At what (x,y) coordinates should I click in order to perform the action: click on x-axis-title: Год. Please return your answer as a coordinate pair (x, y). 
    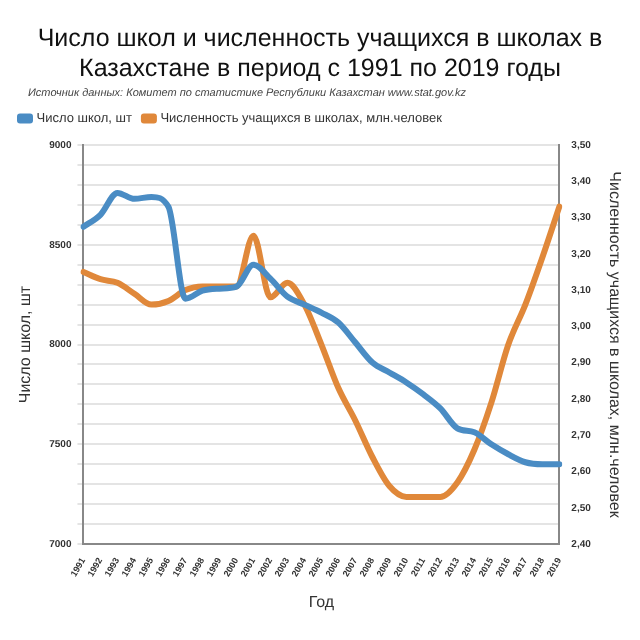
    Looking at the image, I should click on (321, 601).